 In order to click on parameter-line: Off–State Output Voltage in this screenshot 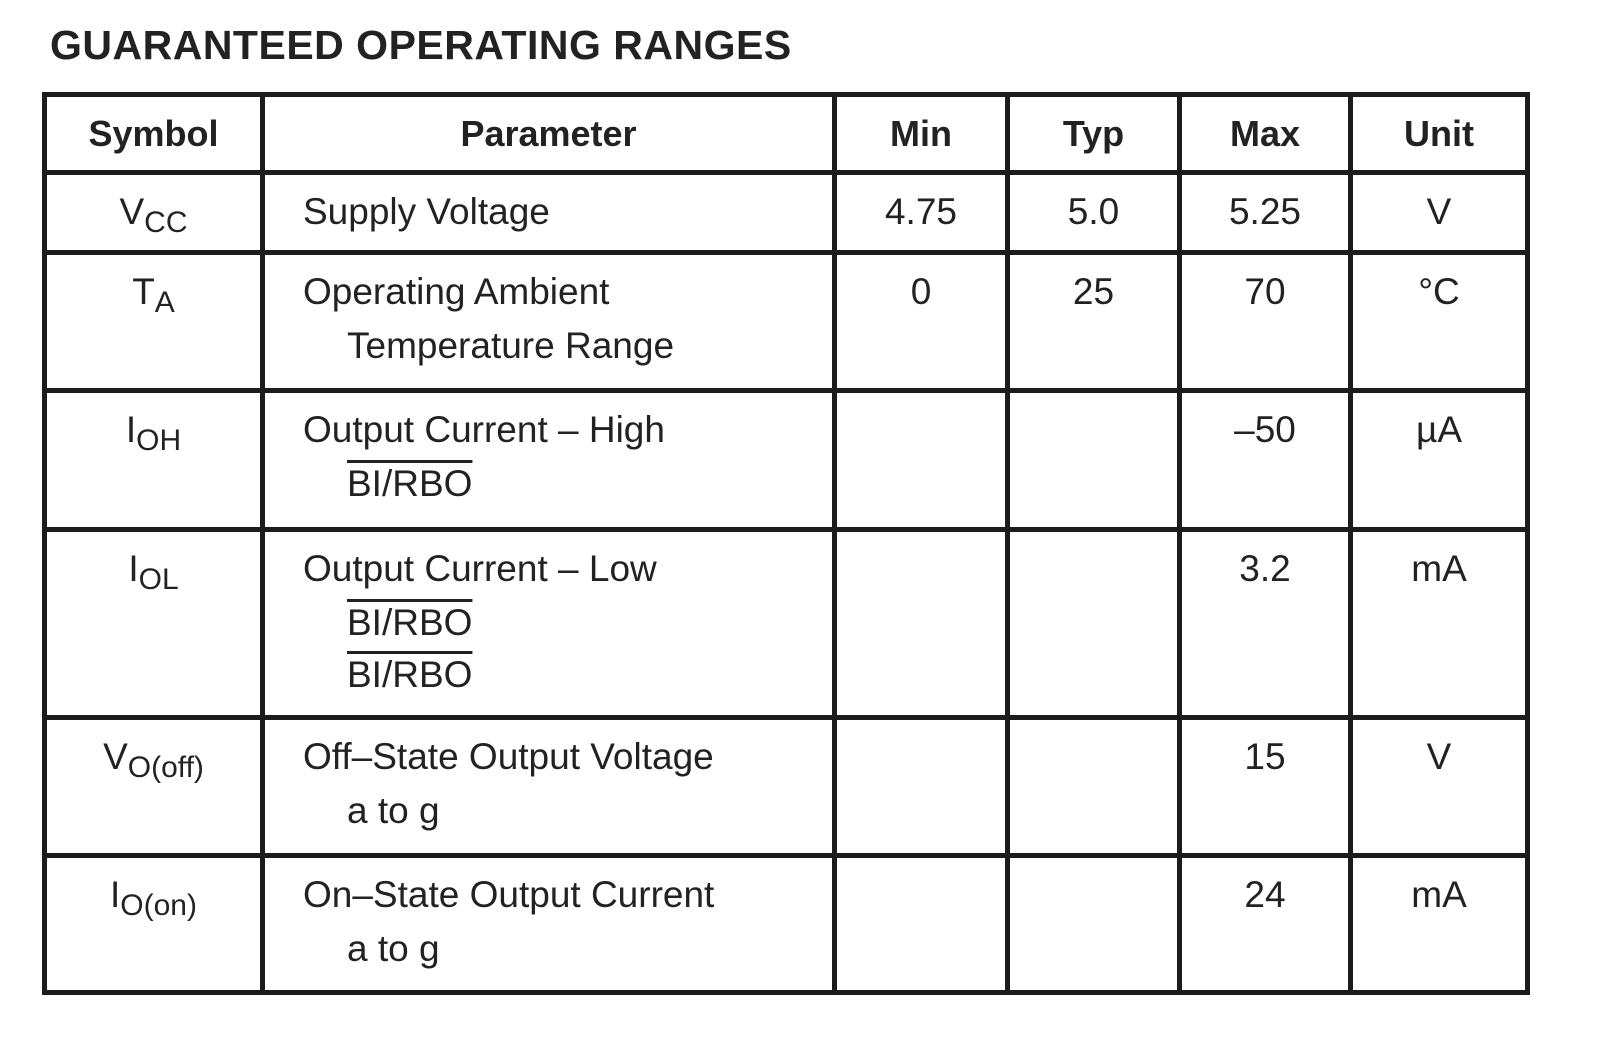, I will do `click(567, 763)`.